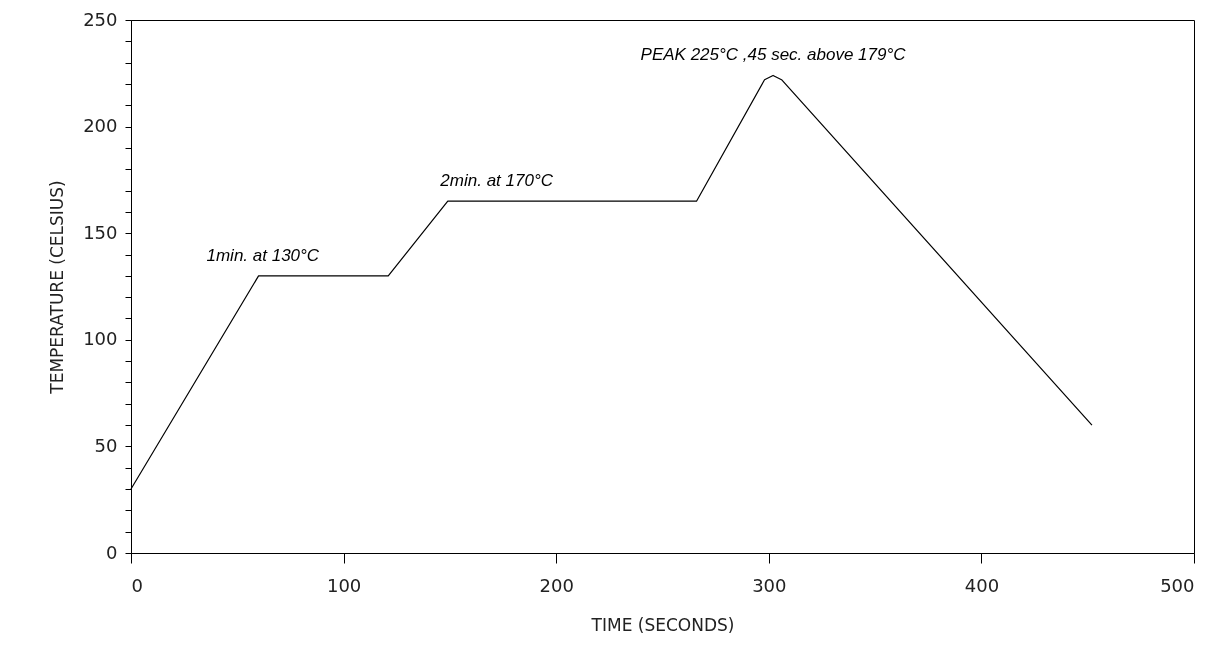  Describe the element at coordinates (100, 232) in the screenshot. I see `y-tick-label: 150` at that location.